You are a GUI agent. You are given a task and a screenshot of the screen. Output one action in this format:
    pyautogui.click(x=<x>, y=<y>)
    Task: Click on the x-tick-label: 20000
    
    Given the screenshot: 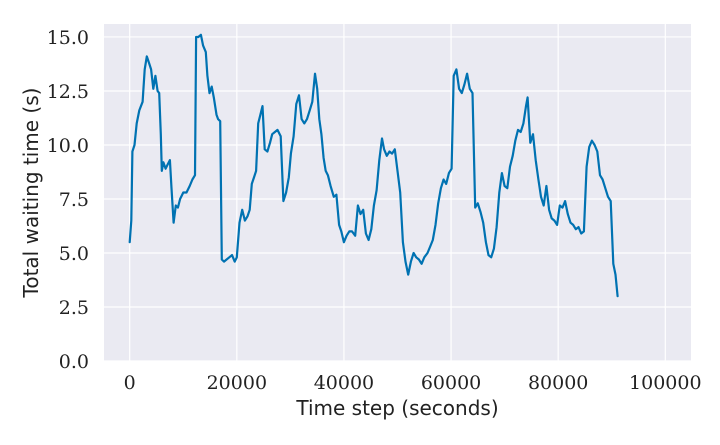 What is the action you would take?
    pyautogui.click(x=237, y=383)
    